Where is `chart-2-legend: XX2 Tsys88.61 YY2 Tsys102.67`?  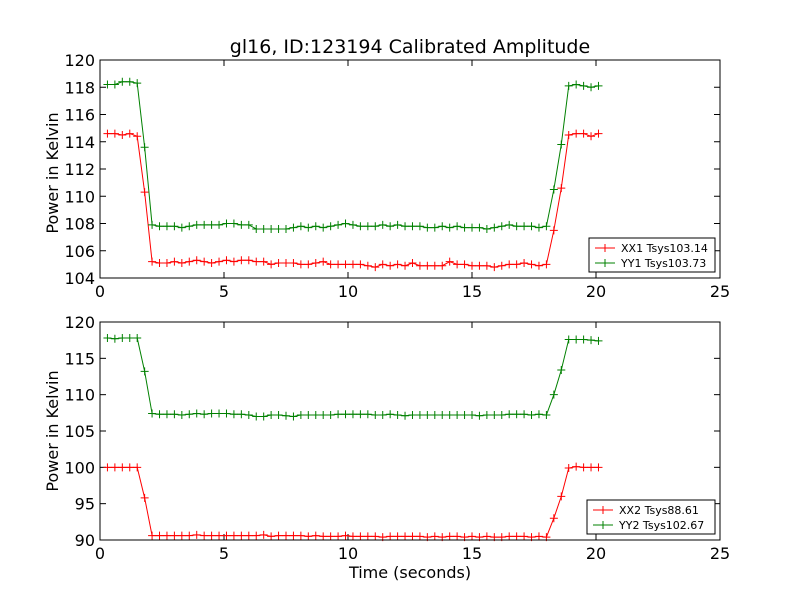
chart-2-legend: XX2 Tsys88.61 YY2 Tsys102.67 is located at coordinates (651, 517).